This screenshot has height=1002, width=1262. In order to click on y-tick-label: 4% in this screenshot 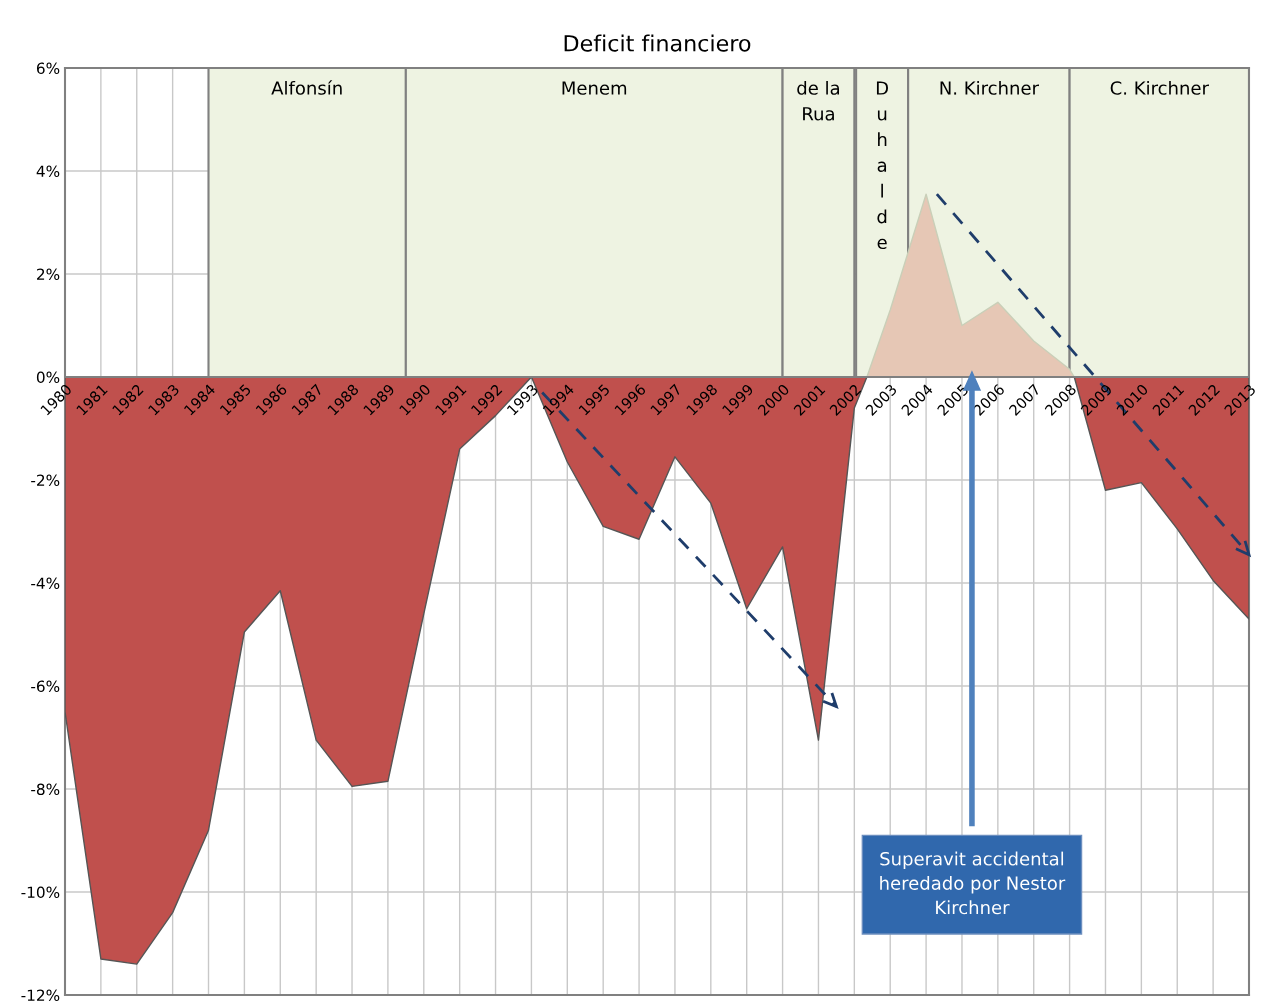, I will do `click(48, 171)`.